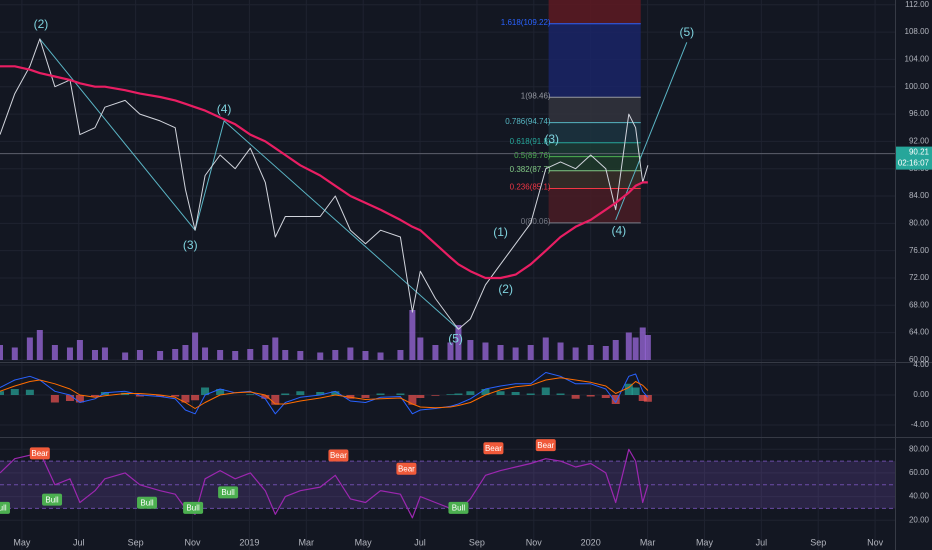  What do you see at coordinates (762, 542) in the screenshot?
I see `x-tick-label: Jul` at bounding box center [762, 542].